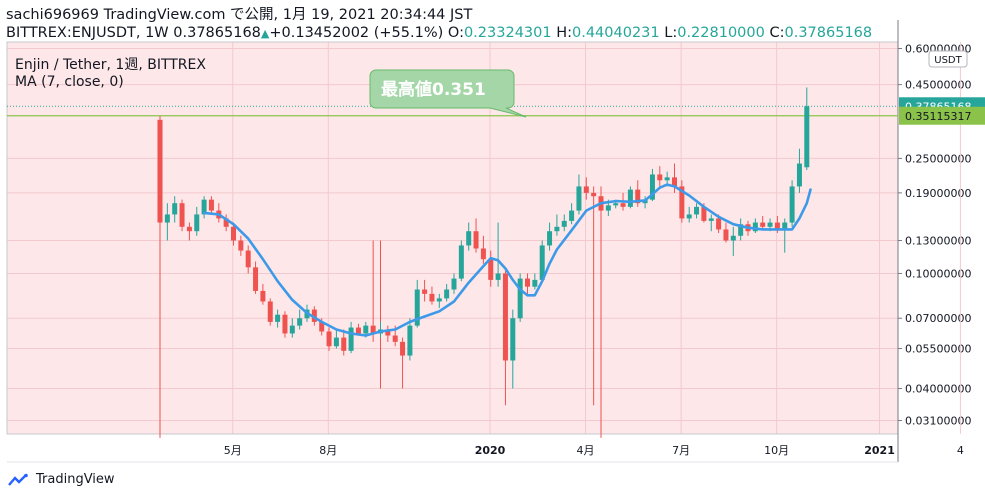 This screenshot has height=500, width=985. I want to click on footer: TradingView, so click(61, 479).